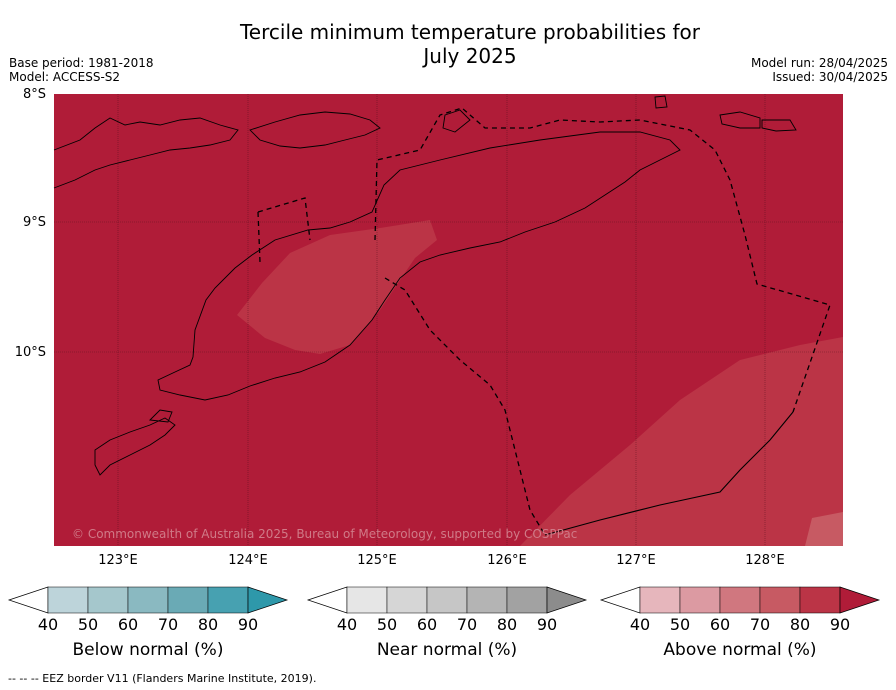 The width and height of the screenshot is (896, 690). I want to click on colorbar-title-below: Below normal (%), so click(148, 650).